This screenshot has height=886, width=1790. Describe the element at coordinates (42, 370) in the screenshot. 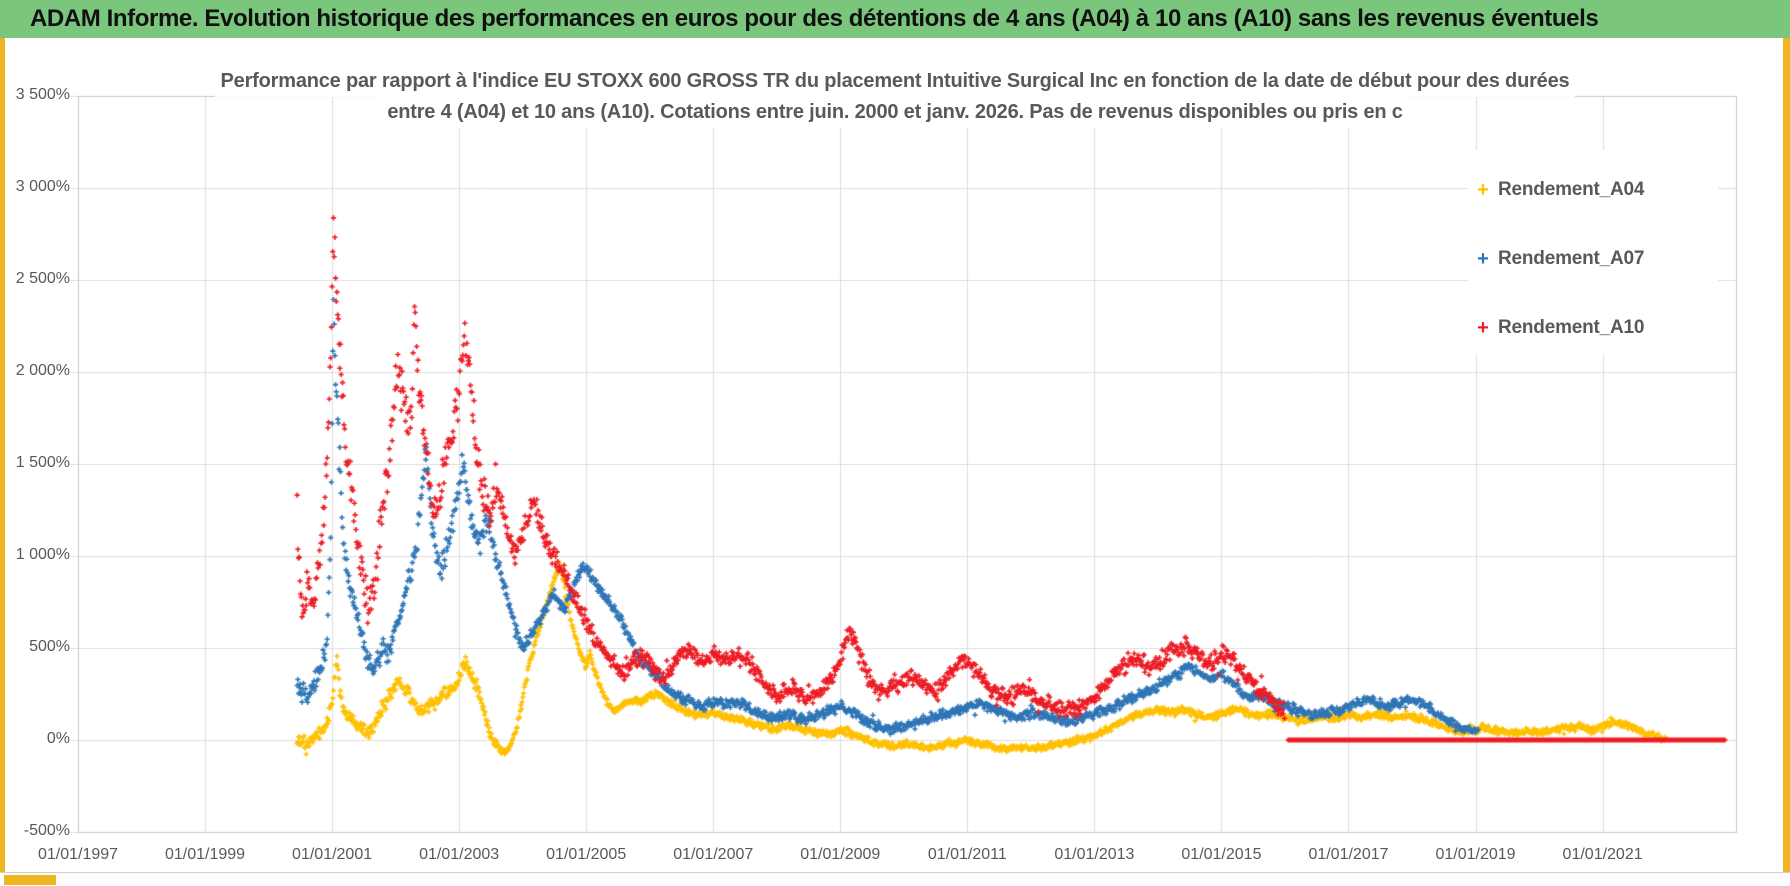

I see `y-tick-label: 2 000%` at that location.